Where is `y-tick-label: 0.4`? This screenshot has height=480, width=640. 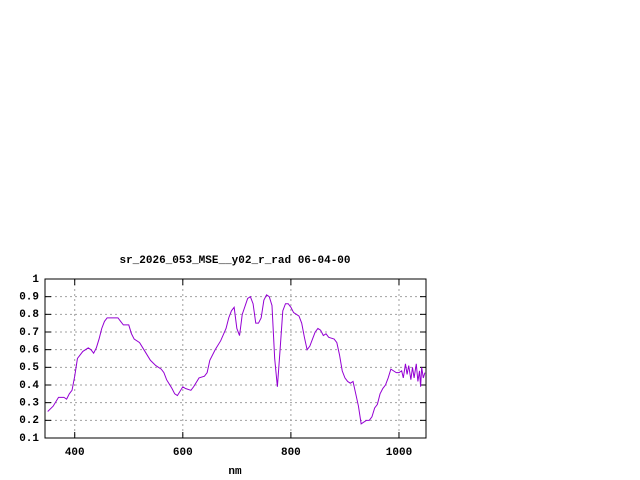 y-tick-label: 0.4 is located at coordinates (29, 386).